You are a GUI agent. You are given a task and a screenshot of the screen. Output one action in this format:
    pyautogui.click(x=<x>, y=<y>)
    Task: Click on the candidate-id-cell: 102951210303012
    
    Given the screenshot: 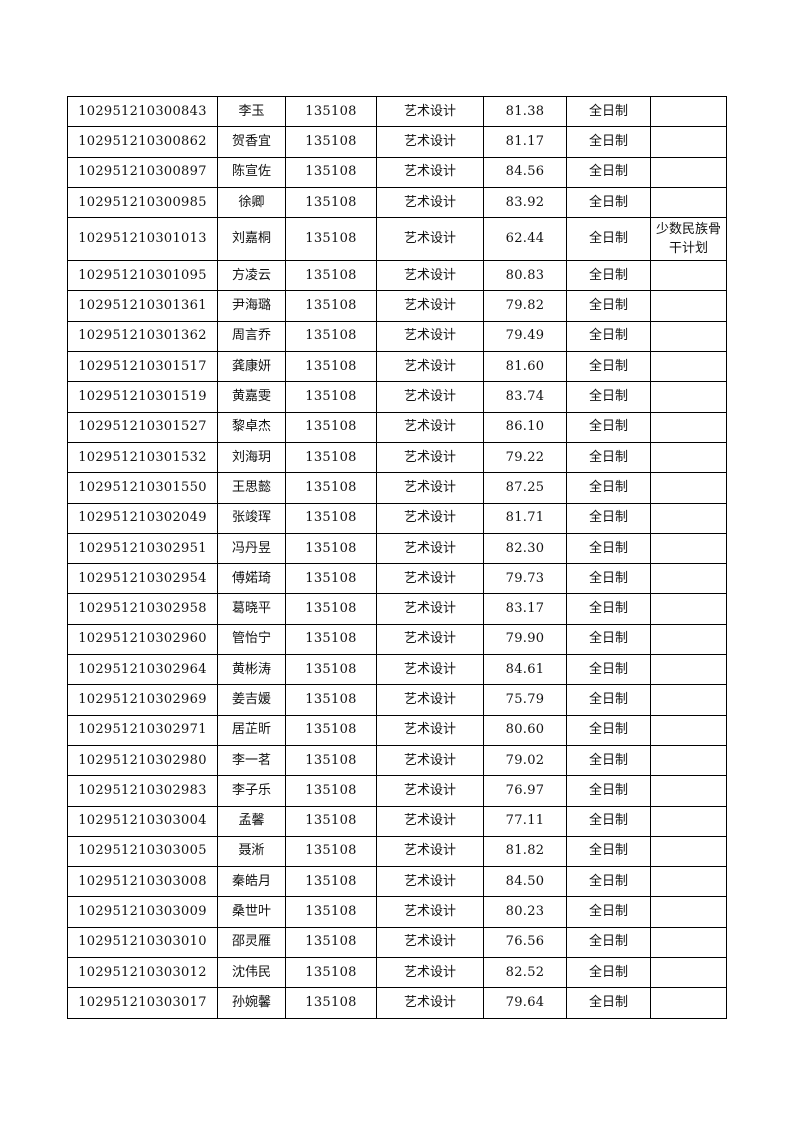 What is the action you would take?
    pyautogui.click(x=142, y=973)
    